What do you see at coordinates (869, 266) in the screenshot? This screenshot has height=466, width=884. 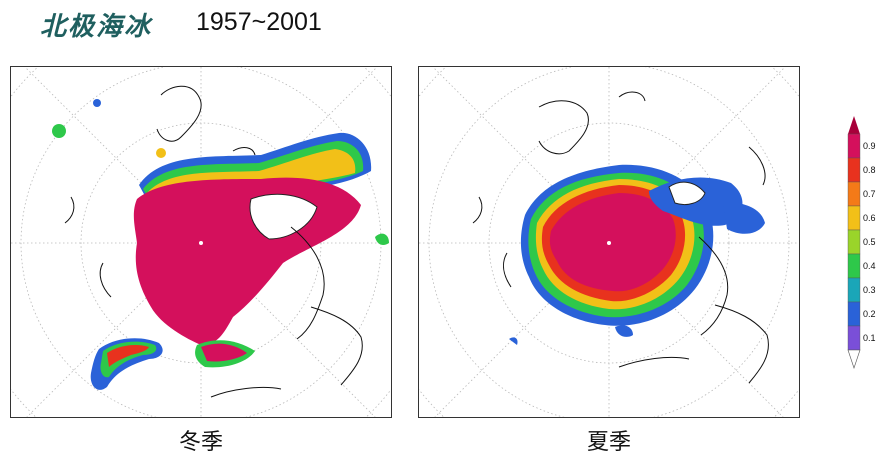 I see `colorbar-label: 0.4` at bounding box center [869, 266].